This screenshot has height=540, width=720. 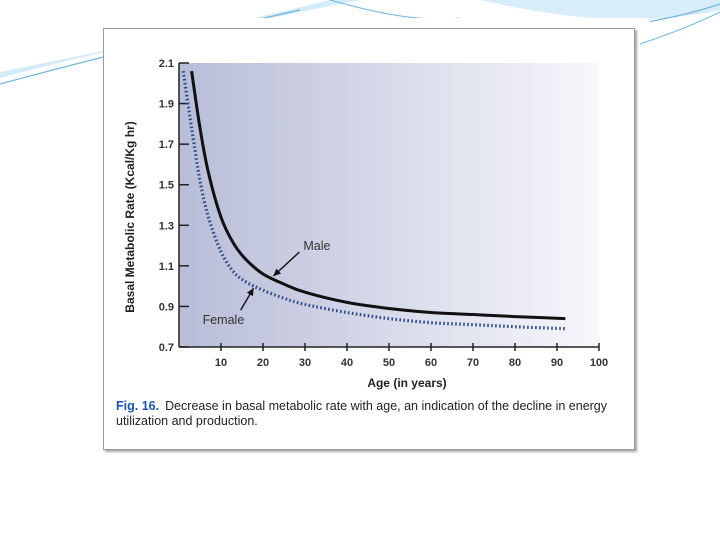 I want to click on y-tick-label: 1.7, so click(x=166, y=145).